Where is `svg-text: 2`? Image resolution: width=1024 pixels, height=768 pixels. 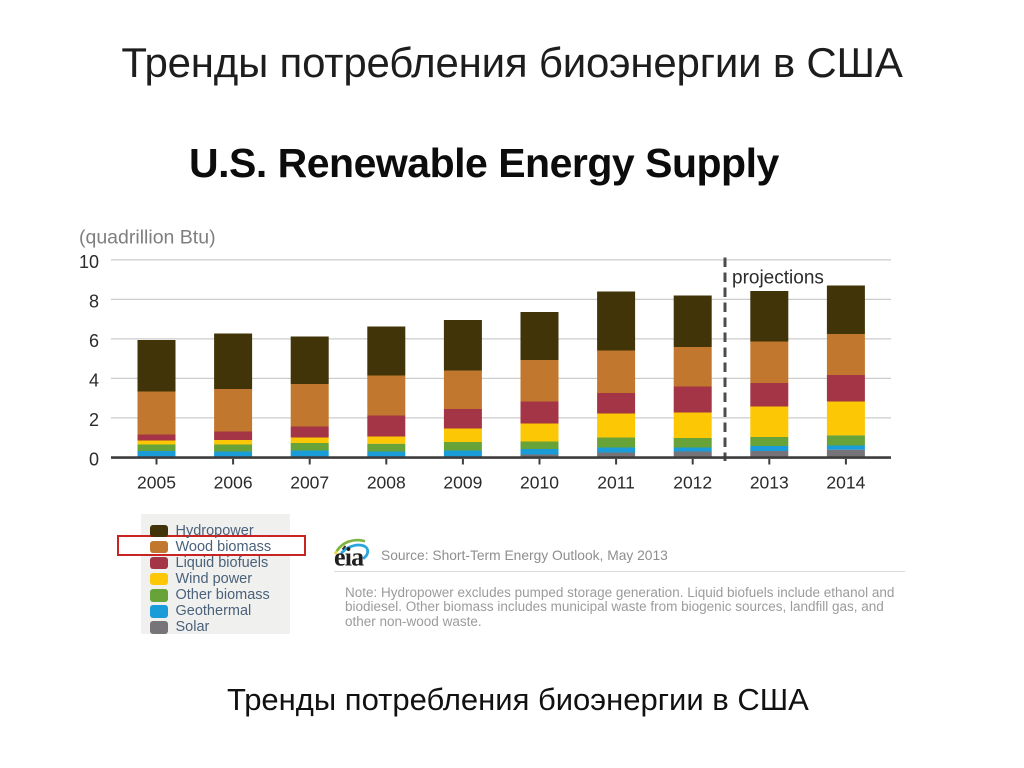 svg-text: 2 is located at coordinates (94, 420).